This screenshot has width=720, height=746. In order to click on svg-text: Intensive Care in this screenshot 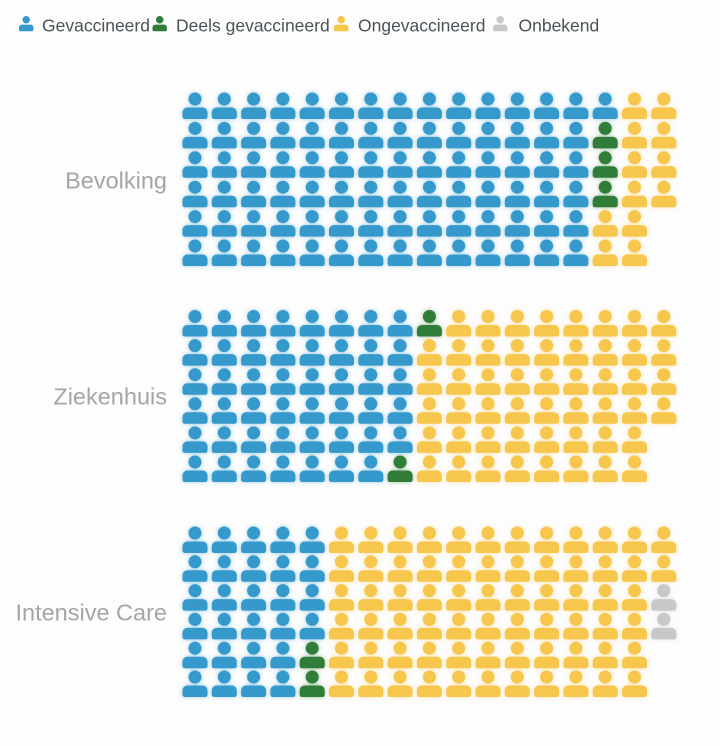, I will do `click(91, 613)`.